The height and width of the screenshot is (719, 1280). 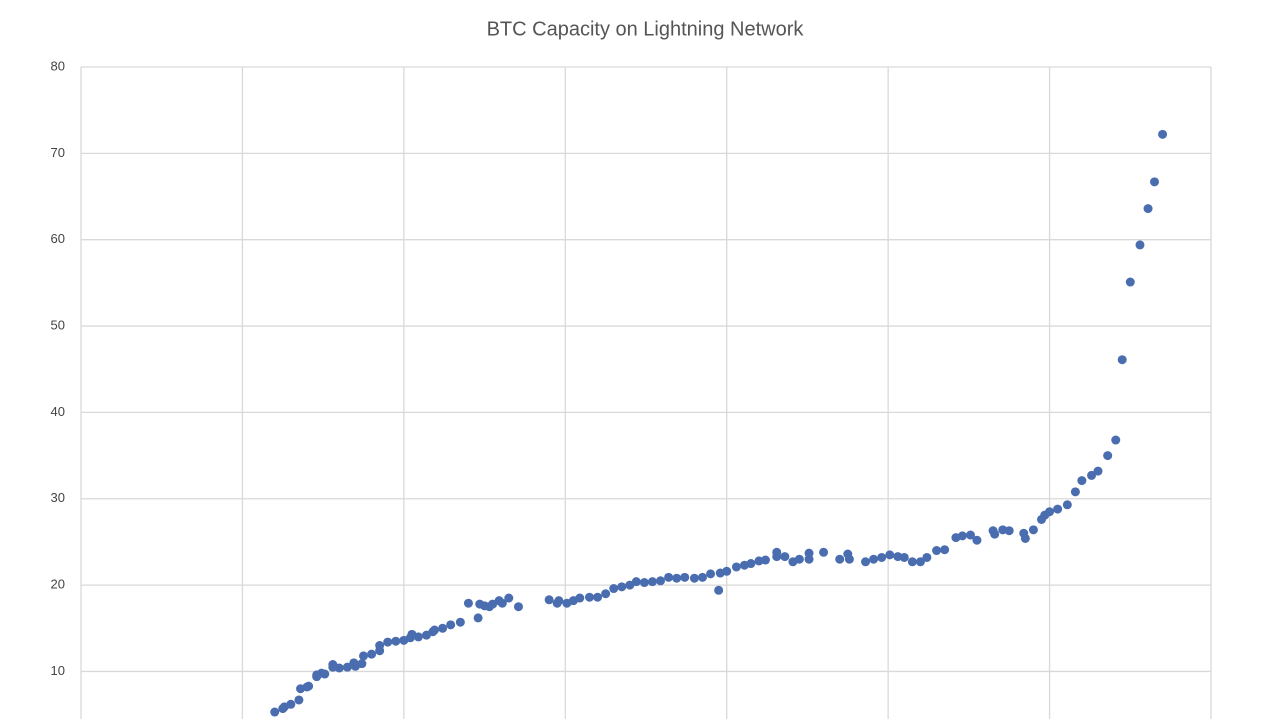 I want to click on y-tick-label: 40, so click(x=58, y=411).